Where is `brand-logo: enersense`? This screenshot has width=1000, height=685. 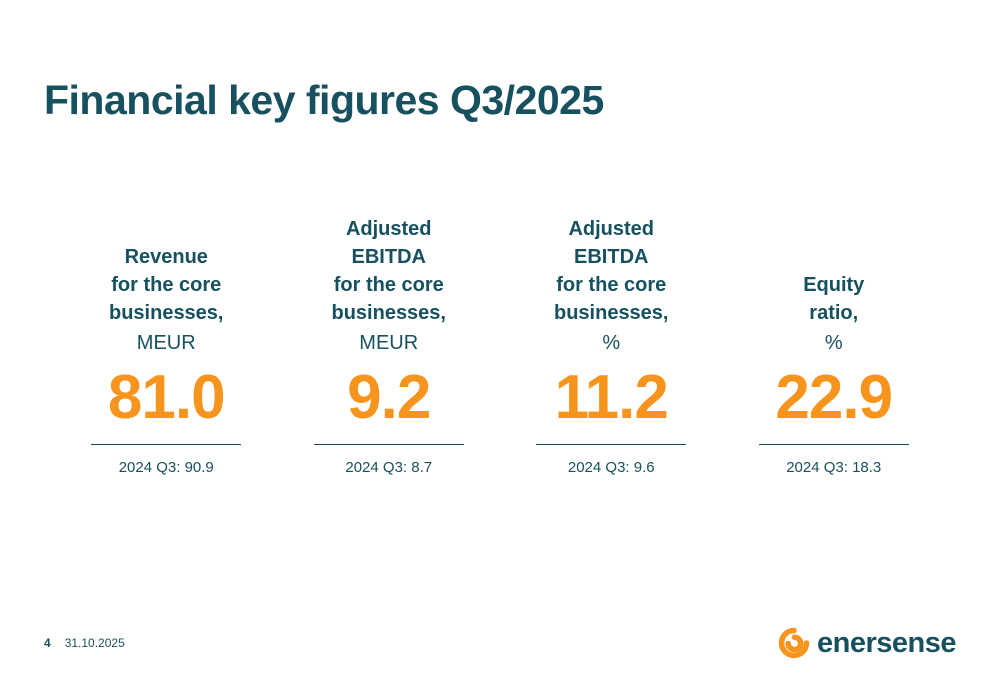 brand-logo: enersense is located at coordinates (867, 642).